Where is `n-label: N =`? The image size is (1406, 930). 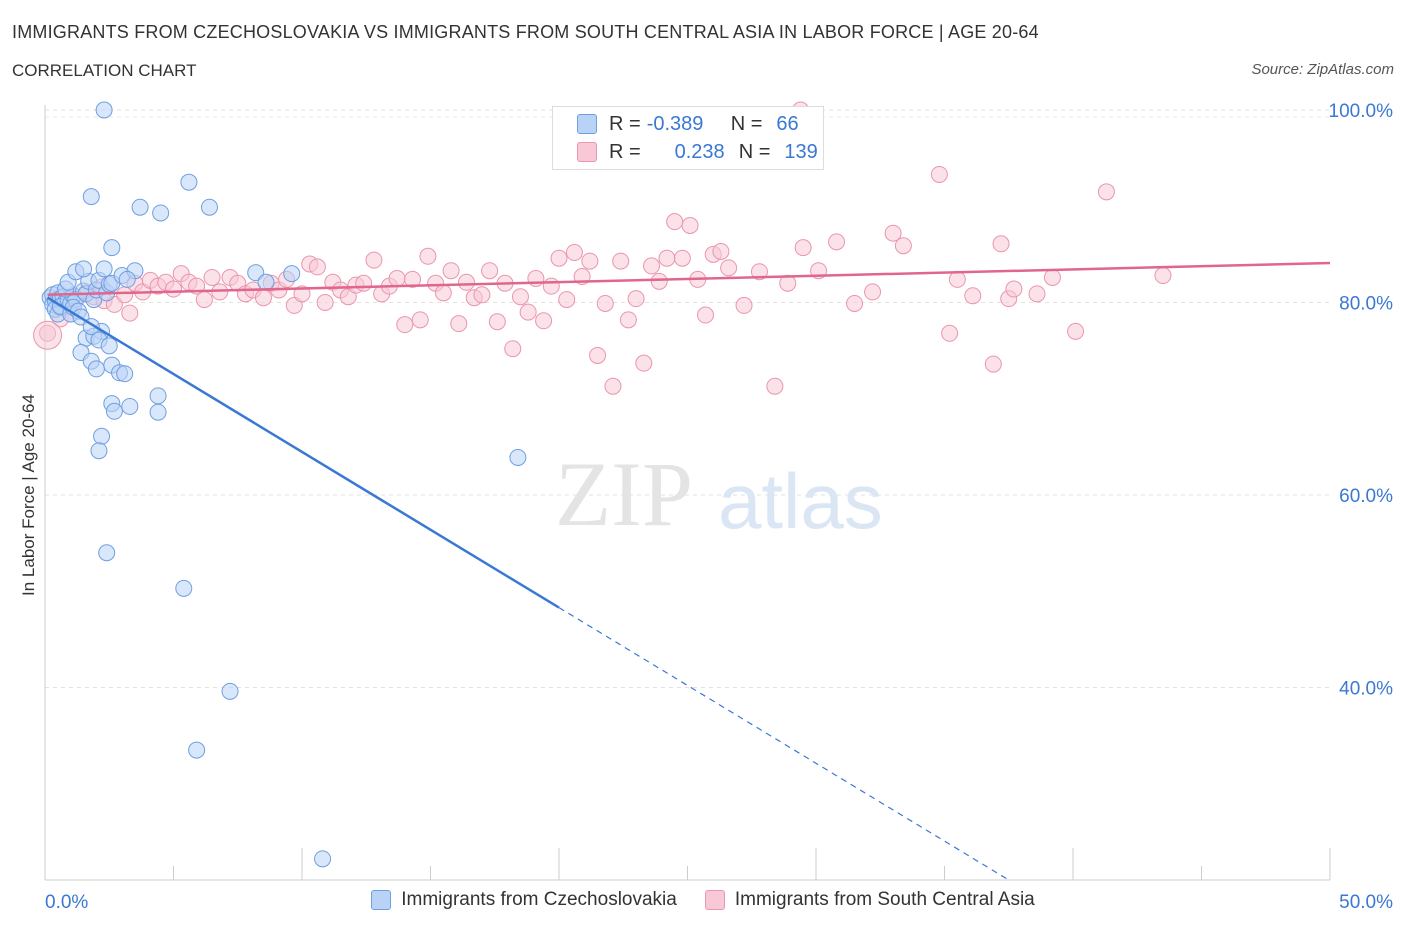
n-label: N = is located at coordinates (746, 123).